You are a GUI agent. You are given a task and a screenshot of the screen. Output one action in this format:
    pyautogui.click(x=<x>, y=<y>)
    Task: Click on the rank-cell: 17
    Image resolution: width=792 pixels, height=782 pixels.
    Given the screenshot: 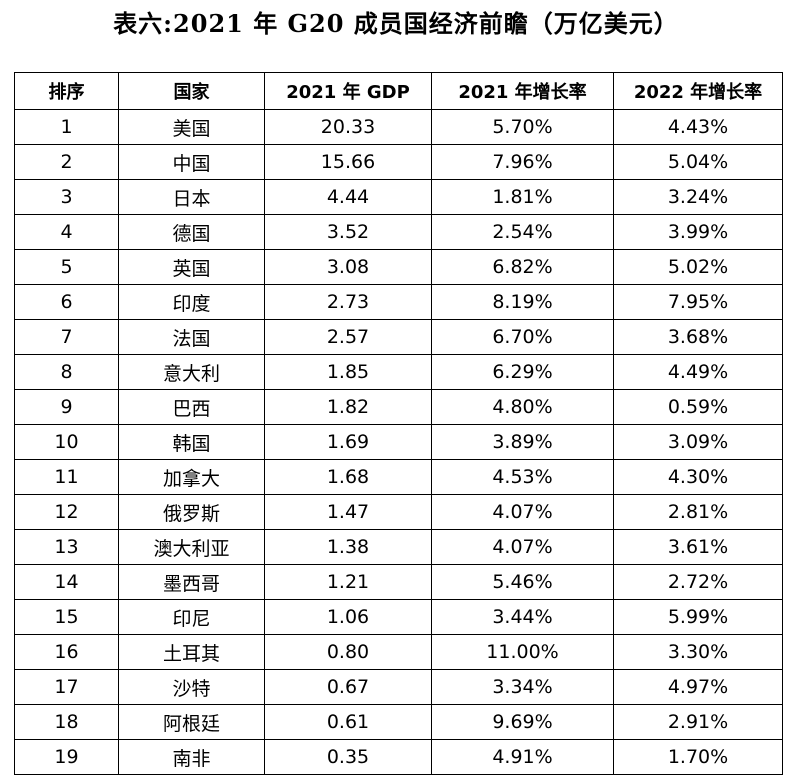 What is the action you would take?
    pyautogui.click(x=66, y=687)
    